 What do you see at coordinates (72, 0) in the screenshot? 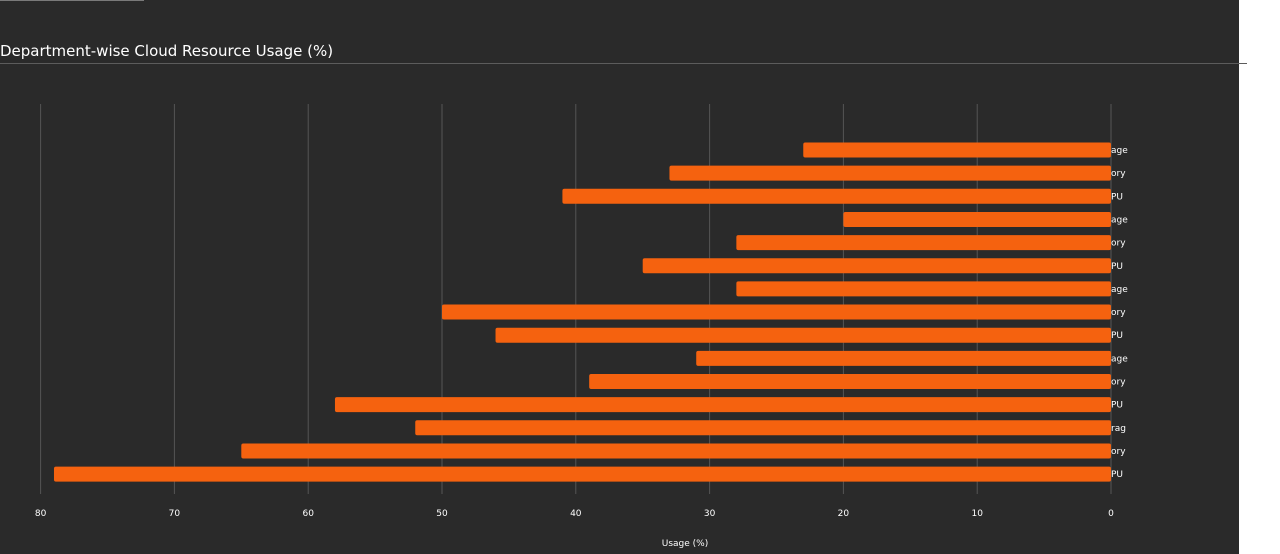
I see `top-tab-line` at bounding box center [72, 0].